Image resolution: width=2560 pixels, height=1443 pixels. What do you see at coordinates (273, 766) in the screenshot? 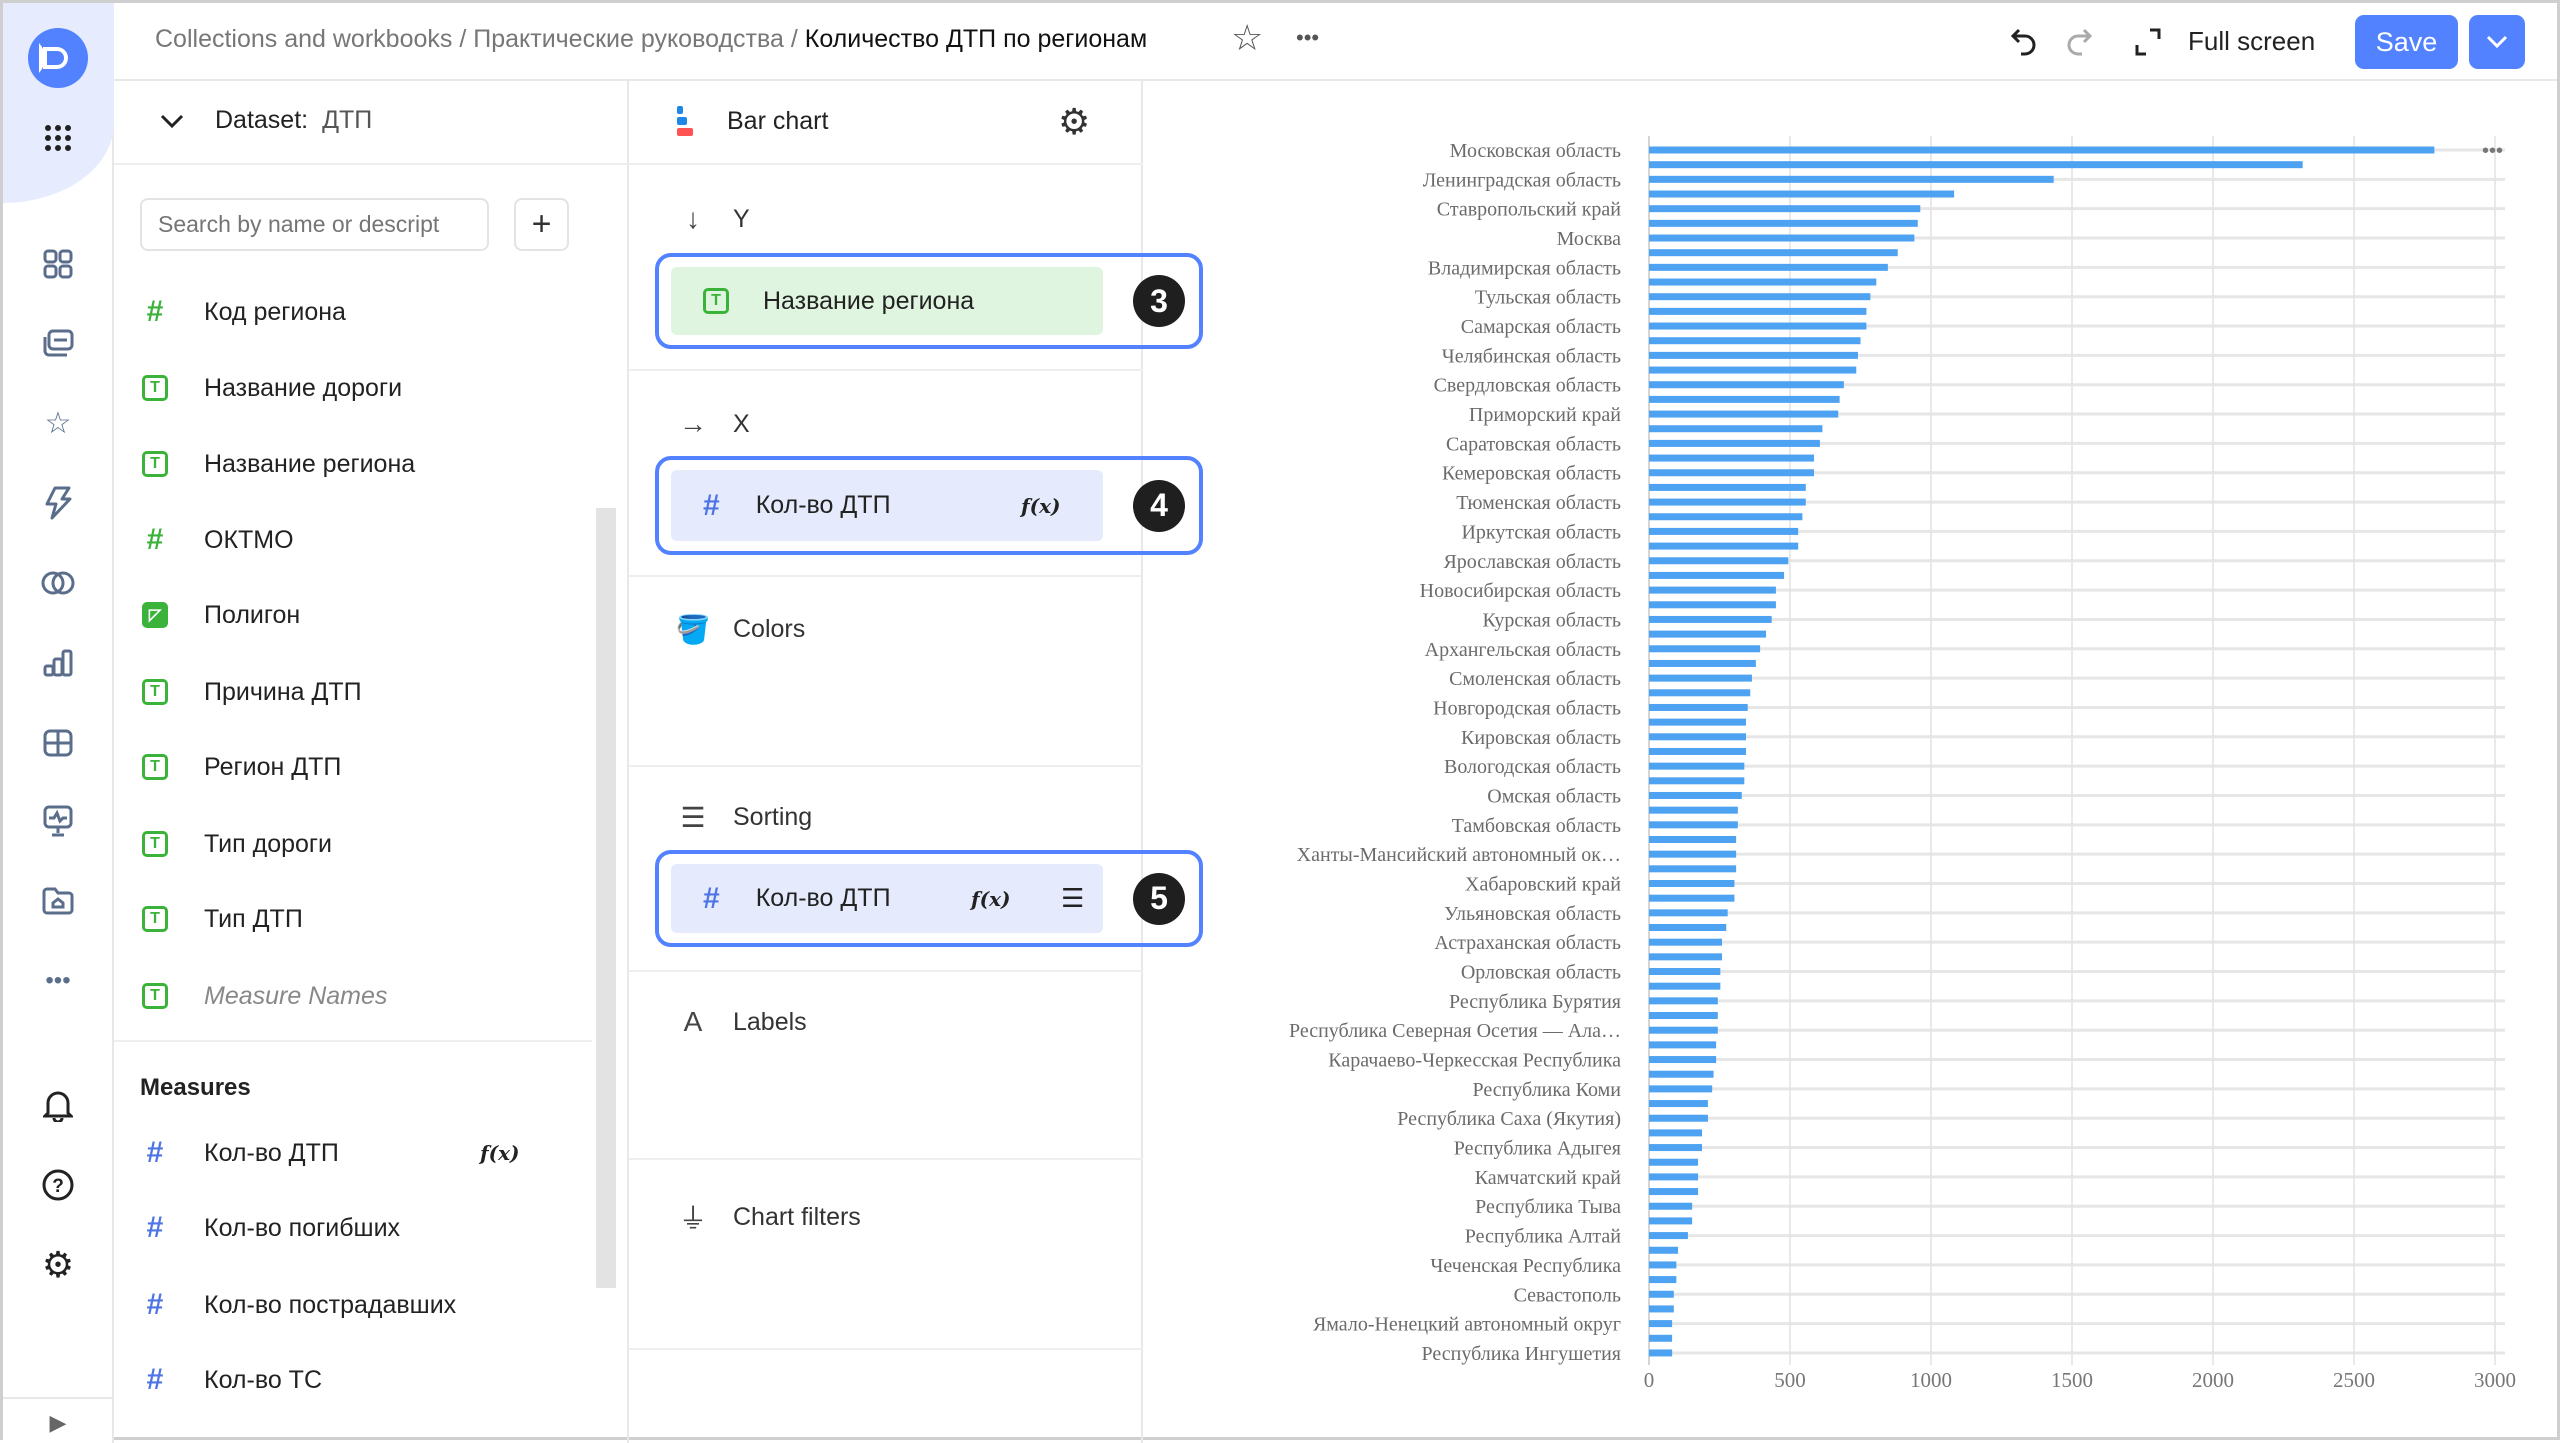
I see `dimension-label: Регион ДТП` at bounding box center [273, 766].